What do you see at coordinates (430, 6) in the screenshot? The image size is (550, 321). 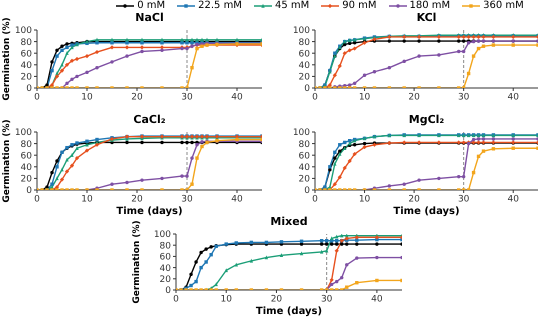 I see `legend-label: 180 mM` at bounding box center [430, 6].